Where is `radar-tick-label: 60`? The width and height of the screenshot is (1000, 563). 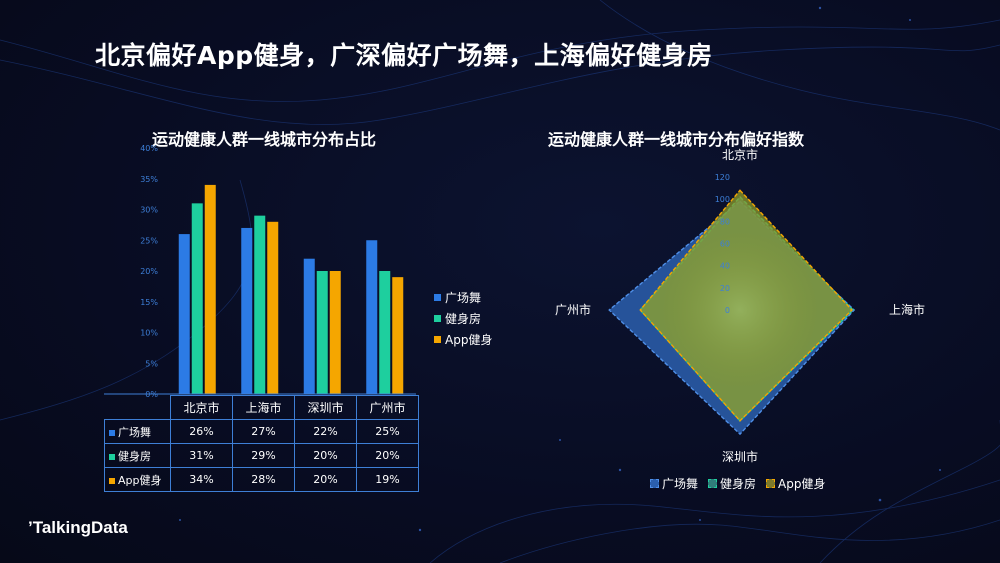 radar-tick-label: 60 is located at coordinates (725, 244).